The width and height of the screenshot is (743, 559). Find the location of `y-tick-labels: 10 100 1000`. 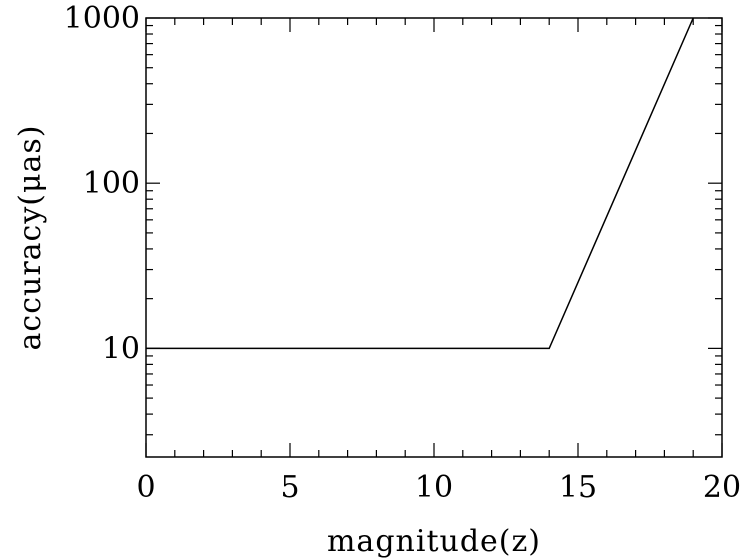

y-tick-labels: 10 100 1000 is located at coordinates (102, 183).